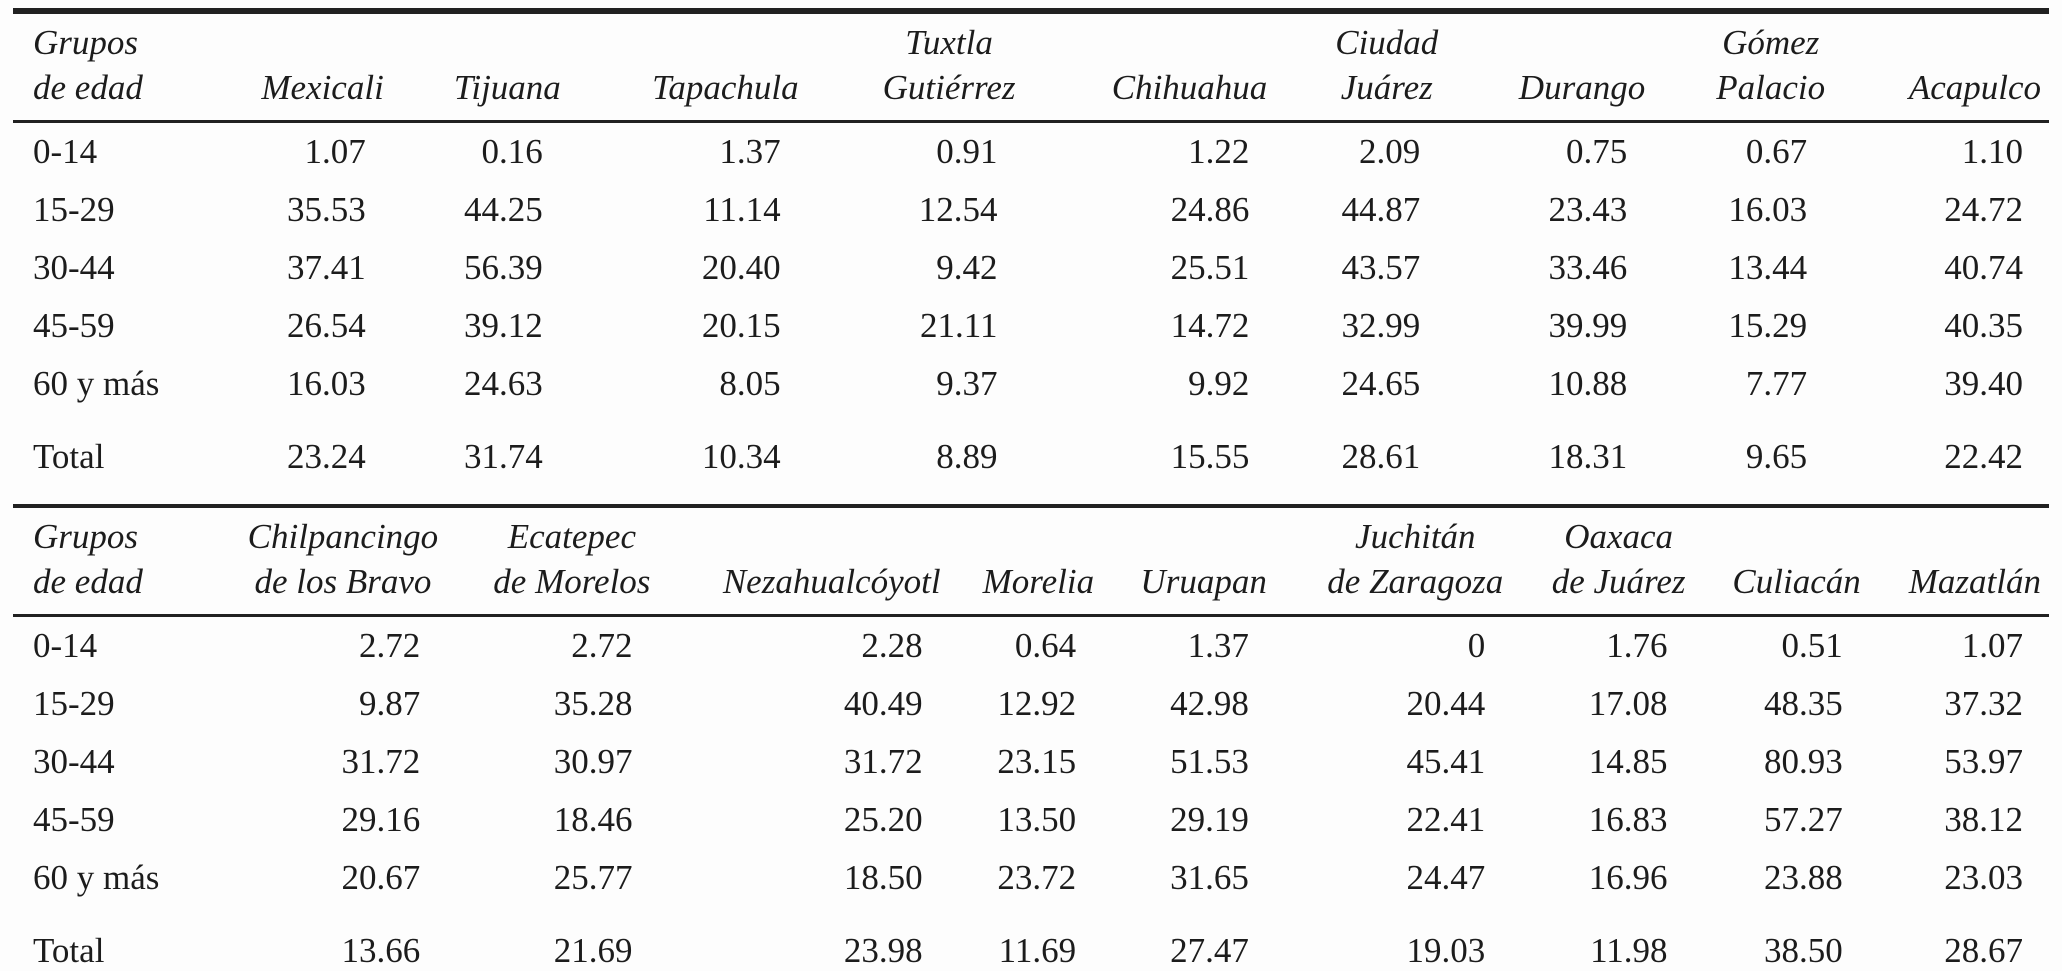 This screenshot has height=971, width=2062. What do you see at coordinates (1037, 877) in the screenshot?
I see `data-cell: 23.72` at bounding box center [1037, 877].